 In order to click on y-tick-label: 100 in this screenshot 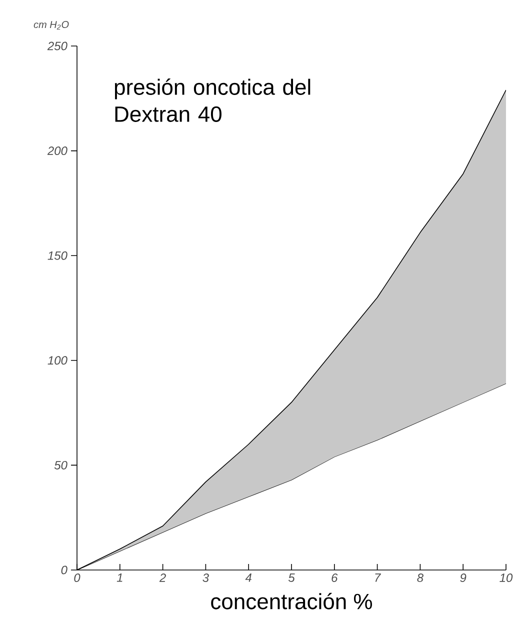, I will do `click(58, 360)`.